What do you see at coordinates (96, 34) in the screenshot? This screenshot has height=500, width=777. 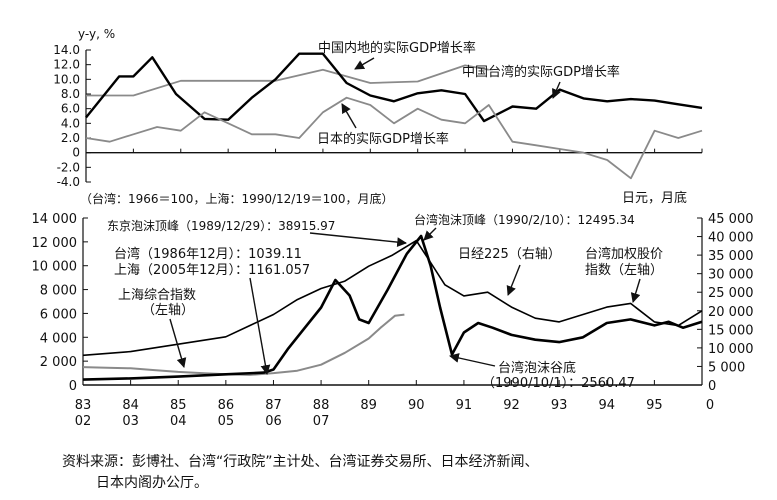 I see `gdp-ylabel: y-y, %` at bounding box center [96, 34].